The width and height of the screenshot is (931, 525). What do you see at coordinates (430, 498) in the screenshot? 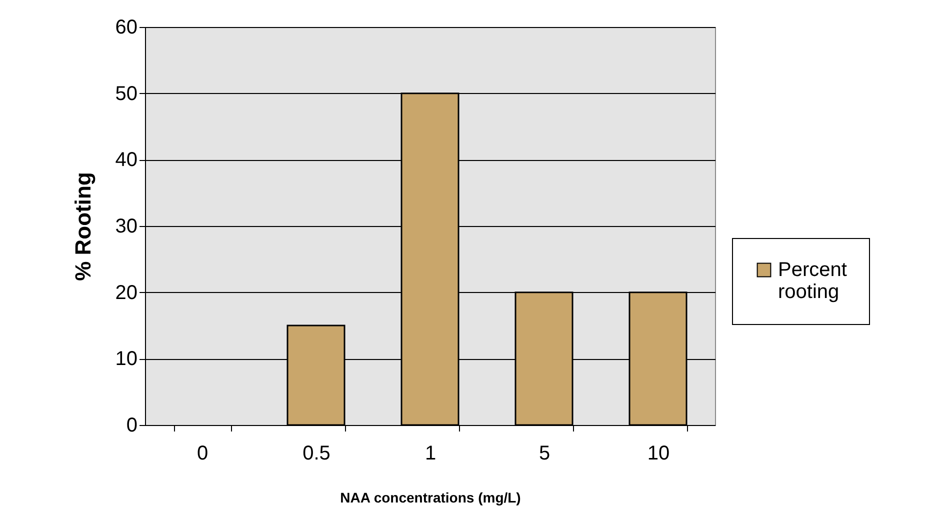
I see `x-axis-title: NAA concentrations (mg/L)` at bounding box center [430, 498].